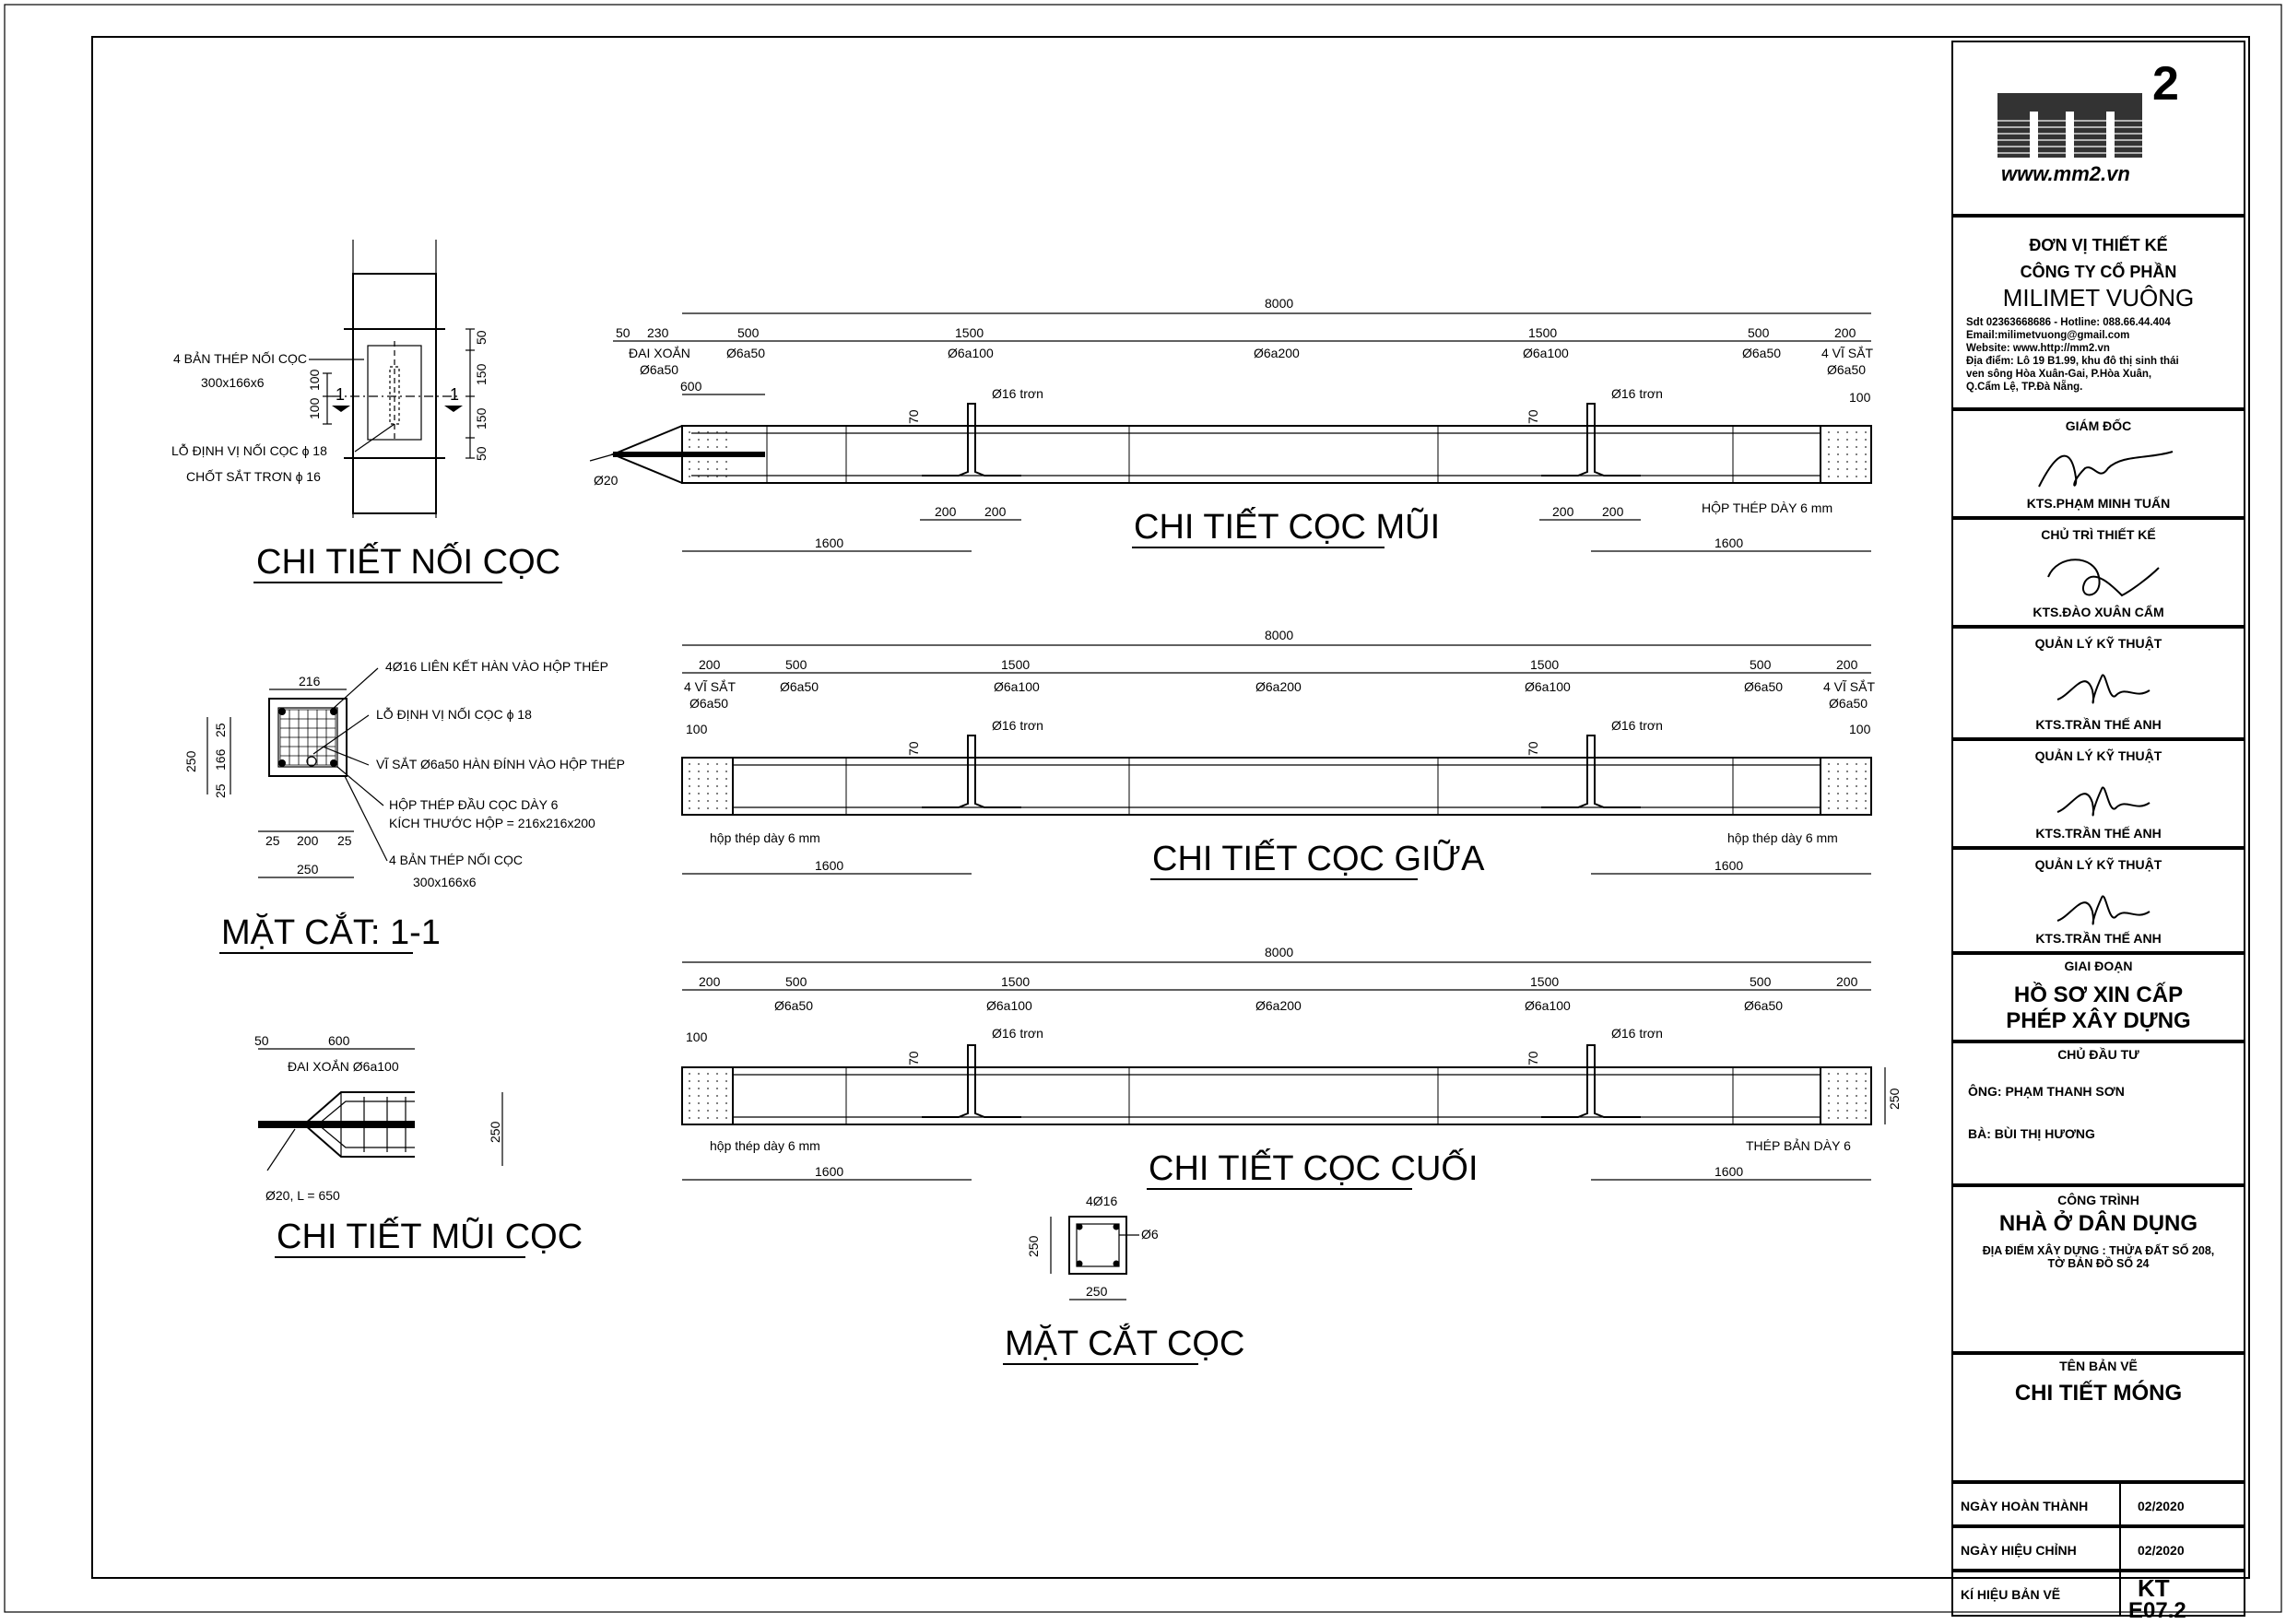 This screenshot has height=1624, width=2286. What do you see at coordinates (946, 511) in the screenshot?
I see `pile-tip-200a: 200` at bounding box center [946, 511].